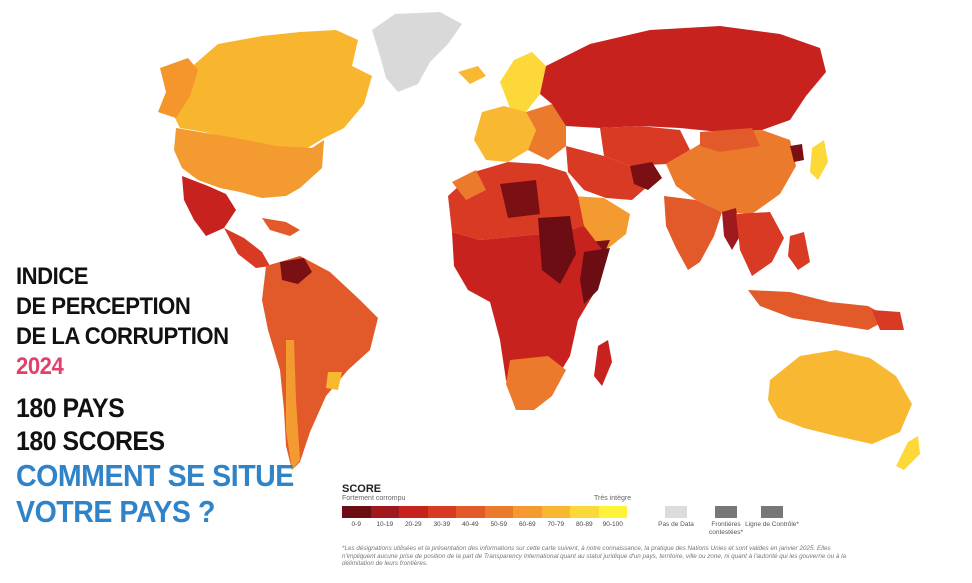  I want to click on region-libya, so click(520, 199).